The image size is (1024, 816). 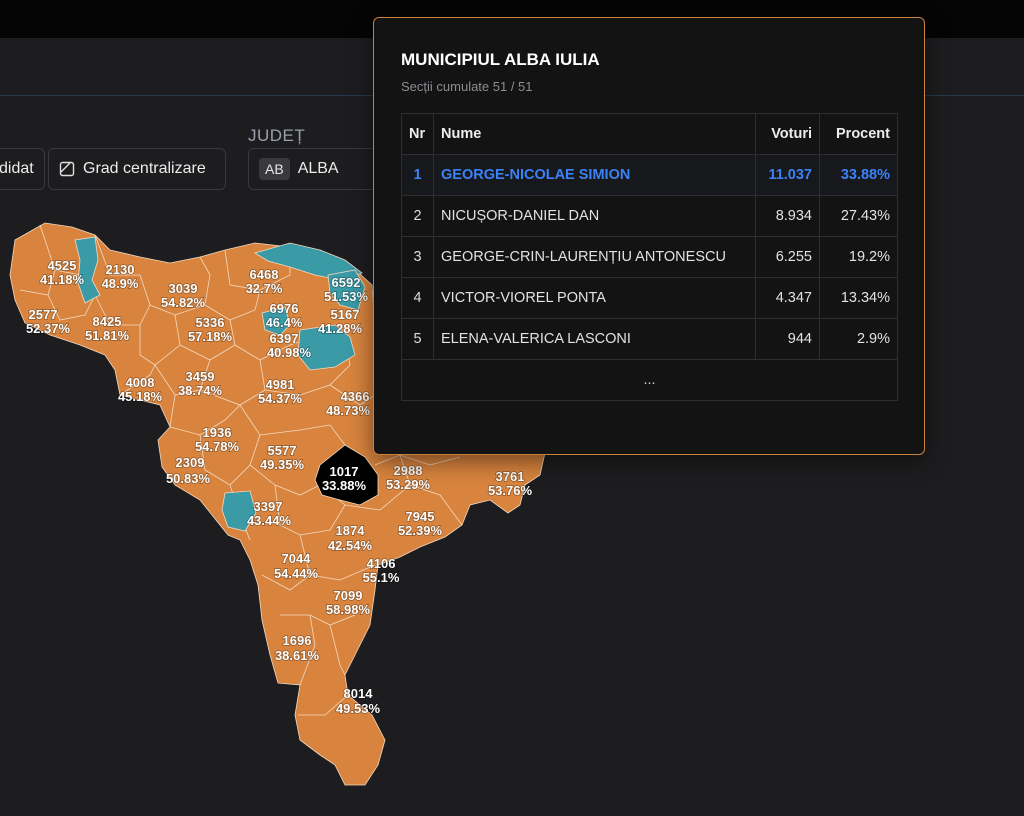 I want to click on map-label-pct: 52.37%, so click(x=48, y=328).